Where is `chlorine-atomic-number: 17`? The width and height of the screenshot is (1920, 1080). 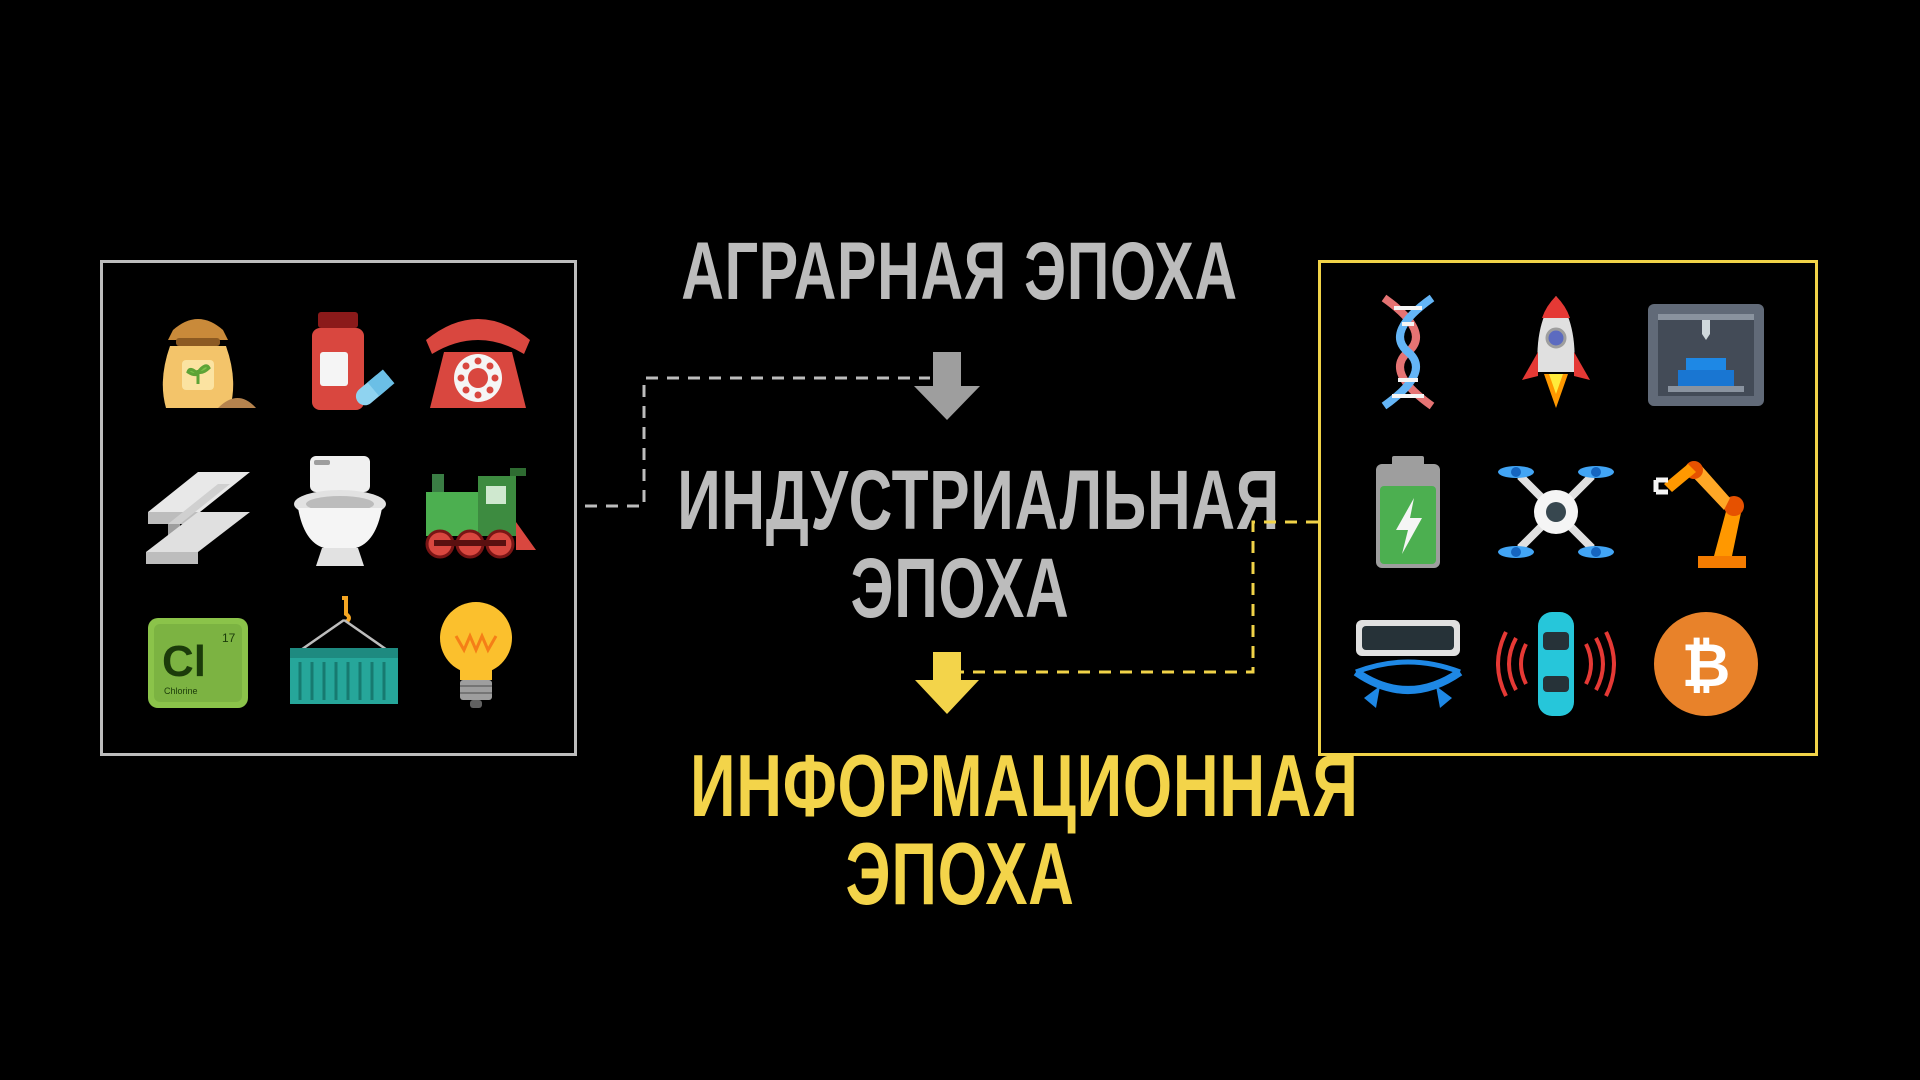
chlorine-atomic-number: 17 is located at coordinates (229, 638).